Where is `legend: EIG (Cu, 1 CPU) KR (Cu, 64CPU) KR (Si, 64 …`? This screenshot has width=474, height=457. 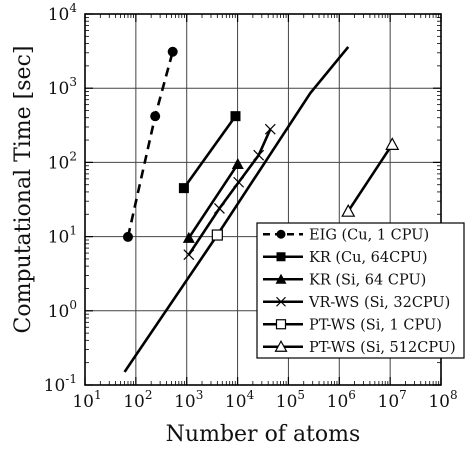
legend: EIG (Cu, 1 CPU) KR (Cu, 64CPU) KR (Si, 64 … is located at coordinates (360, 290).